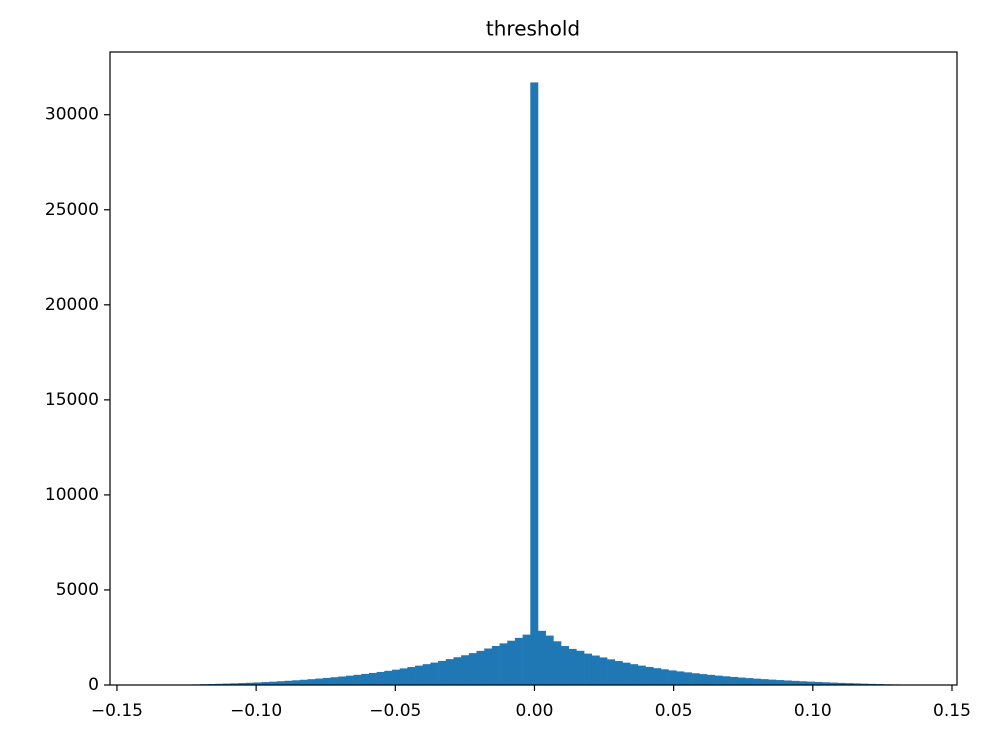 The height and width of the screenshot is (741, 996). What do you see at coordinates (813, 711) in the screenshot?
I see `x-tick-label: 0.10` at bounding box center [813, 711].